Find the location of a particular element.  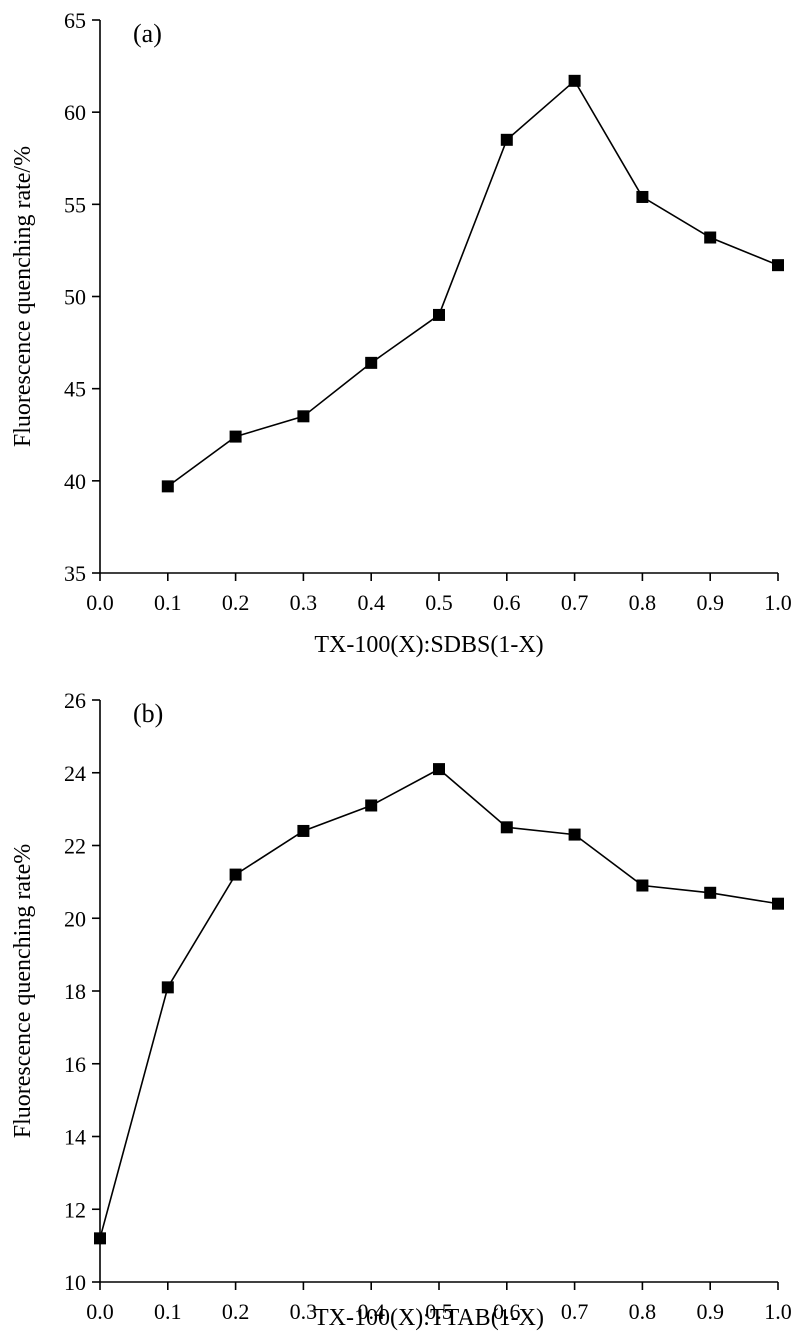

x-axis-label: TX-100(X):SDBS(1-X) is located at coordinates (428, 645).